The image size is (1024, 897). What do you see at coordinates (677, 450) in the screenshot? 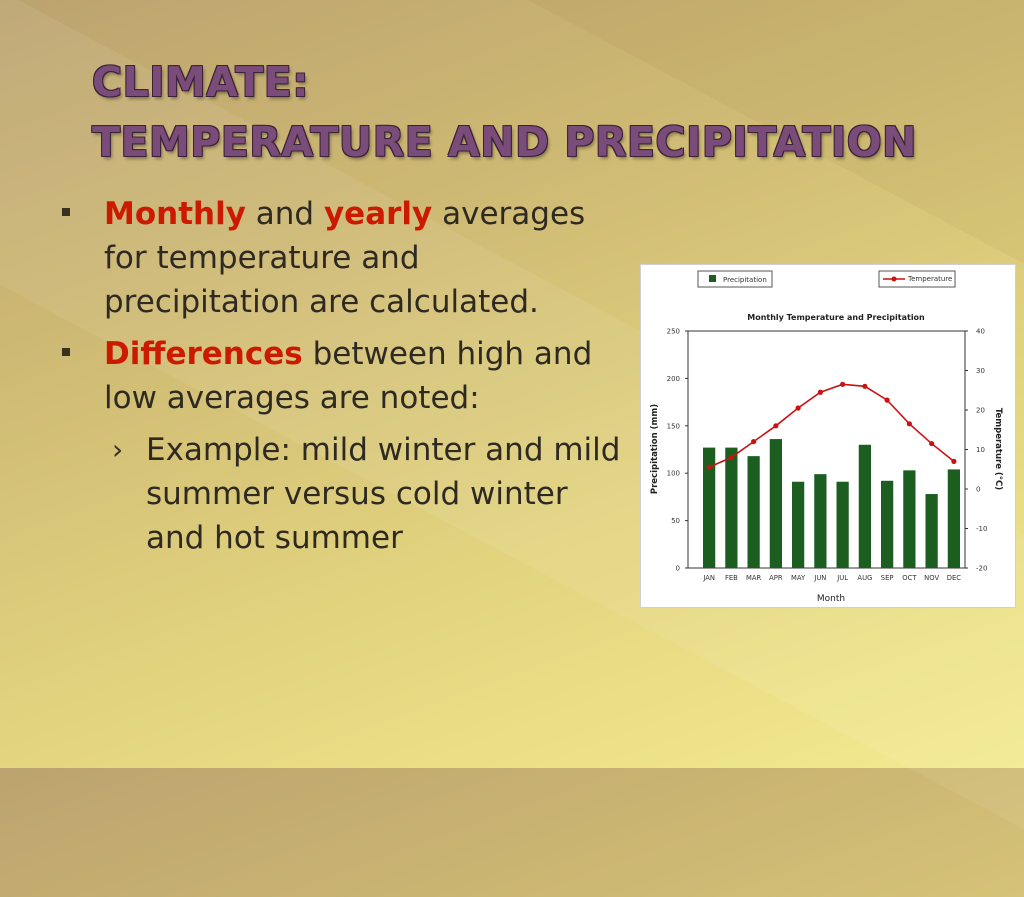
I see `left-axis: 0 50 100 150 200 250` at bounding box center [677, 450].